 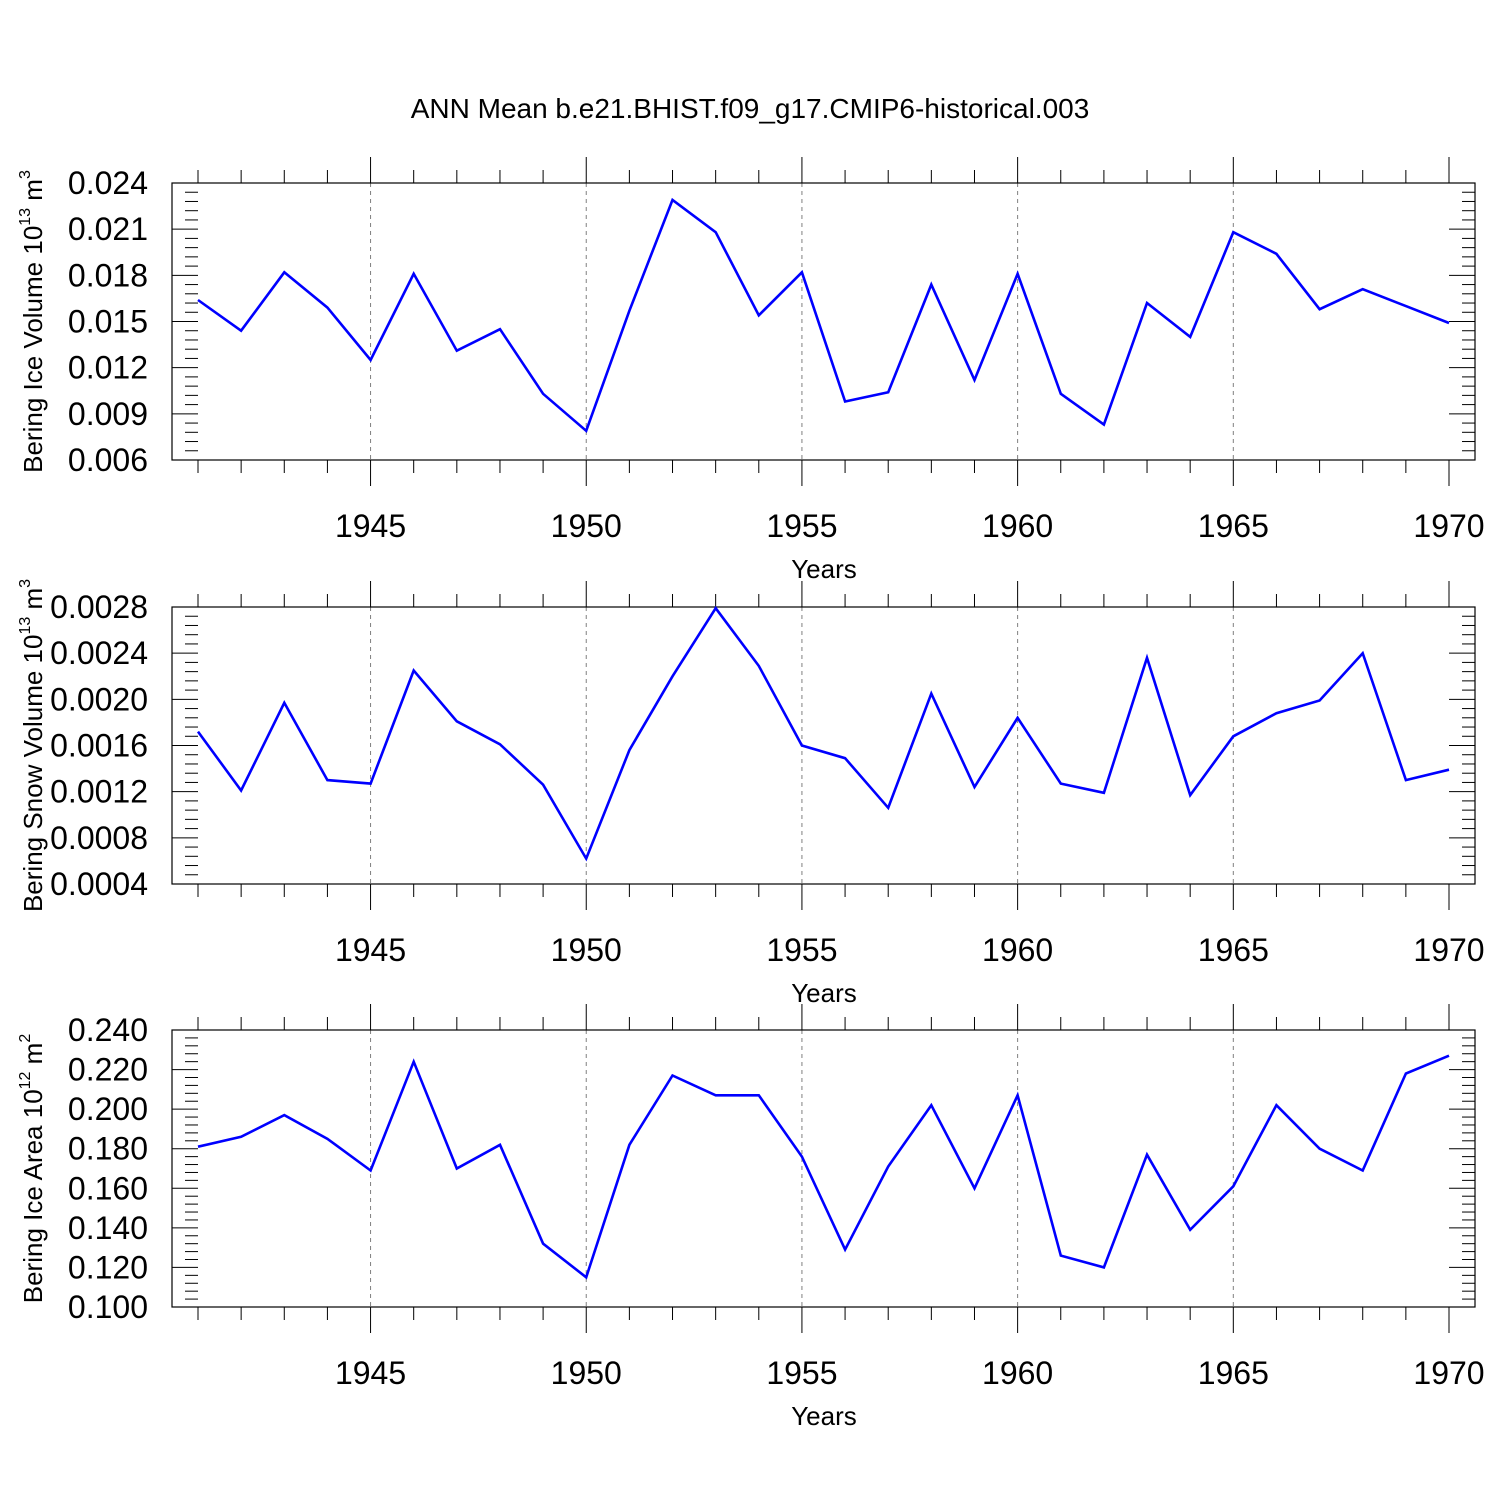 I want to click on y-tick-label: 0.0004, so click(x=99, y=884).